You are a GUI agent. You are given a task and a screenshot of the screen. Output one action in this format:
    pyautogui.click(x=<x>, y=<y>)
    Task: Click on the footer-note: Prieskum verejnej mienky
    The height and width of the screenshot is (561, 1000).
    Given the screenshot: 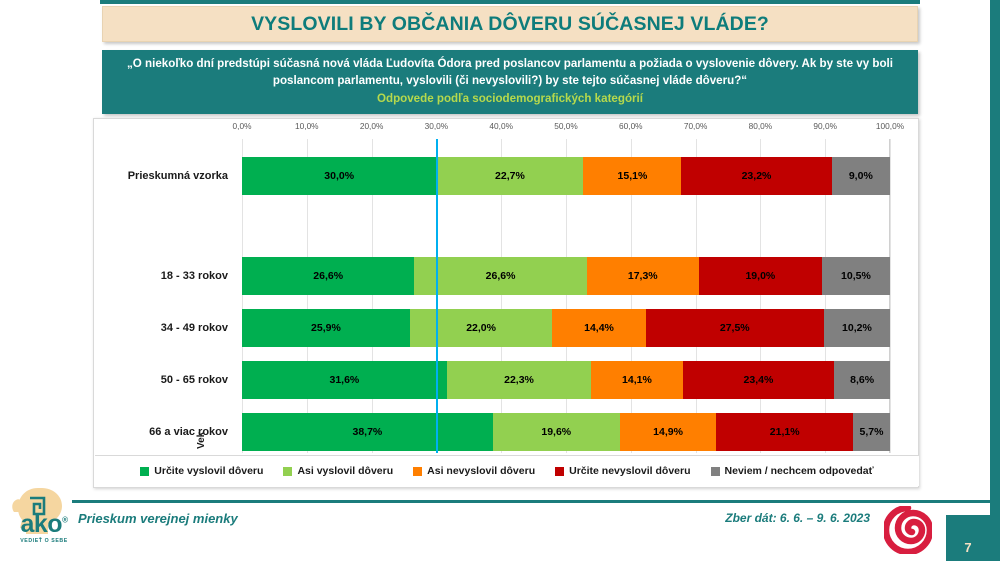 What is the action you would take?
    pyautogui.click(x=158, y=518)
    